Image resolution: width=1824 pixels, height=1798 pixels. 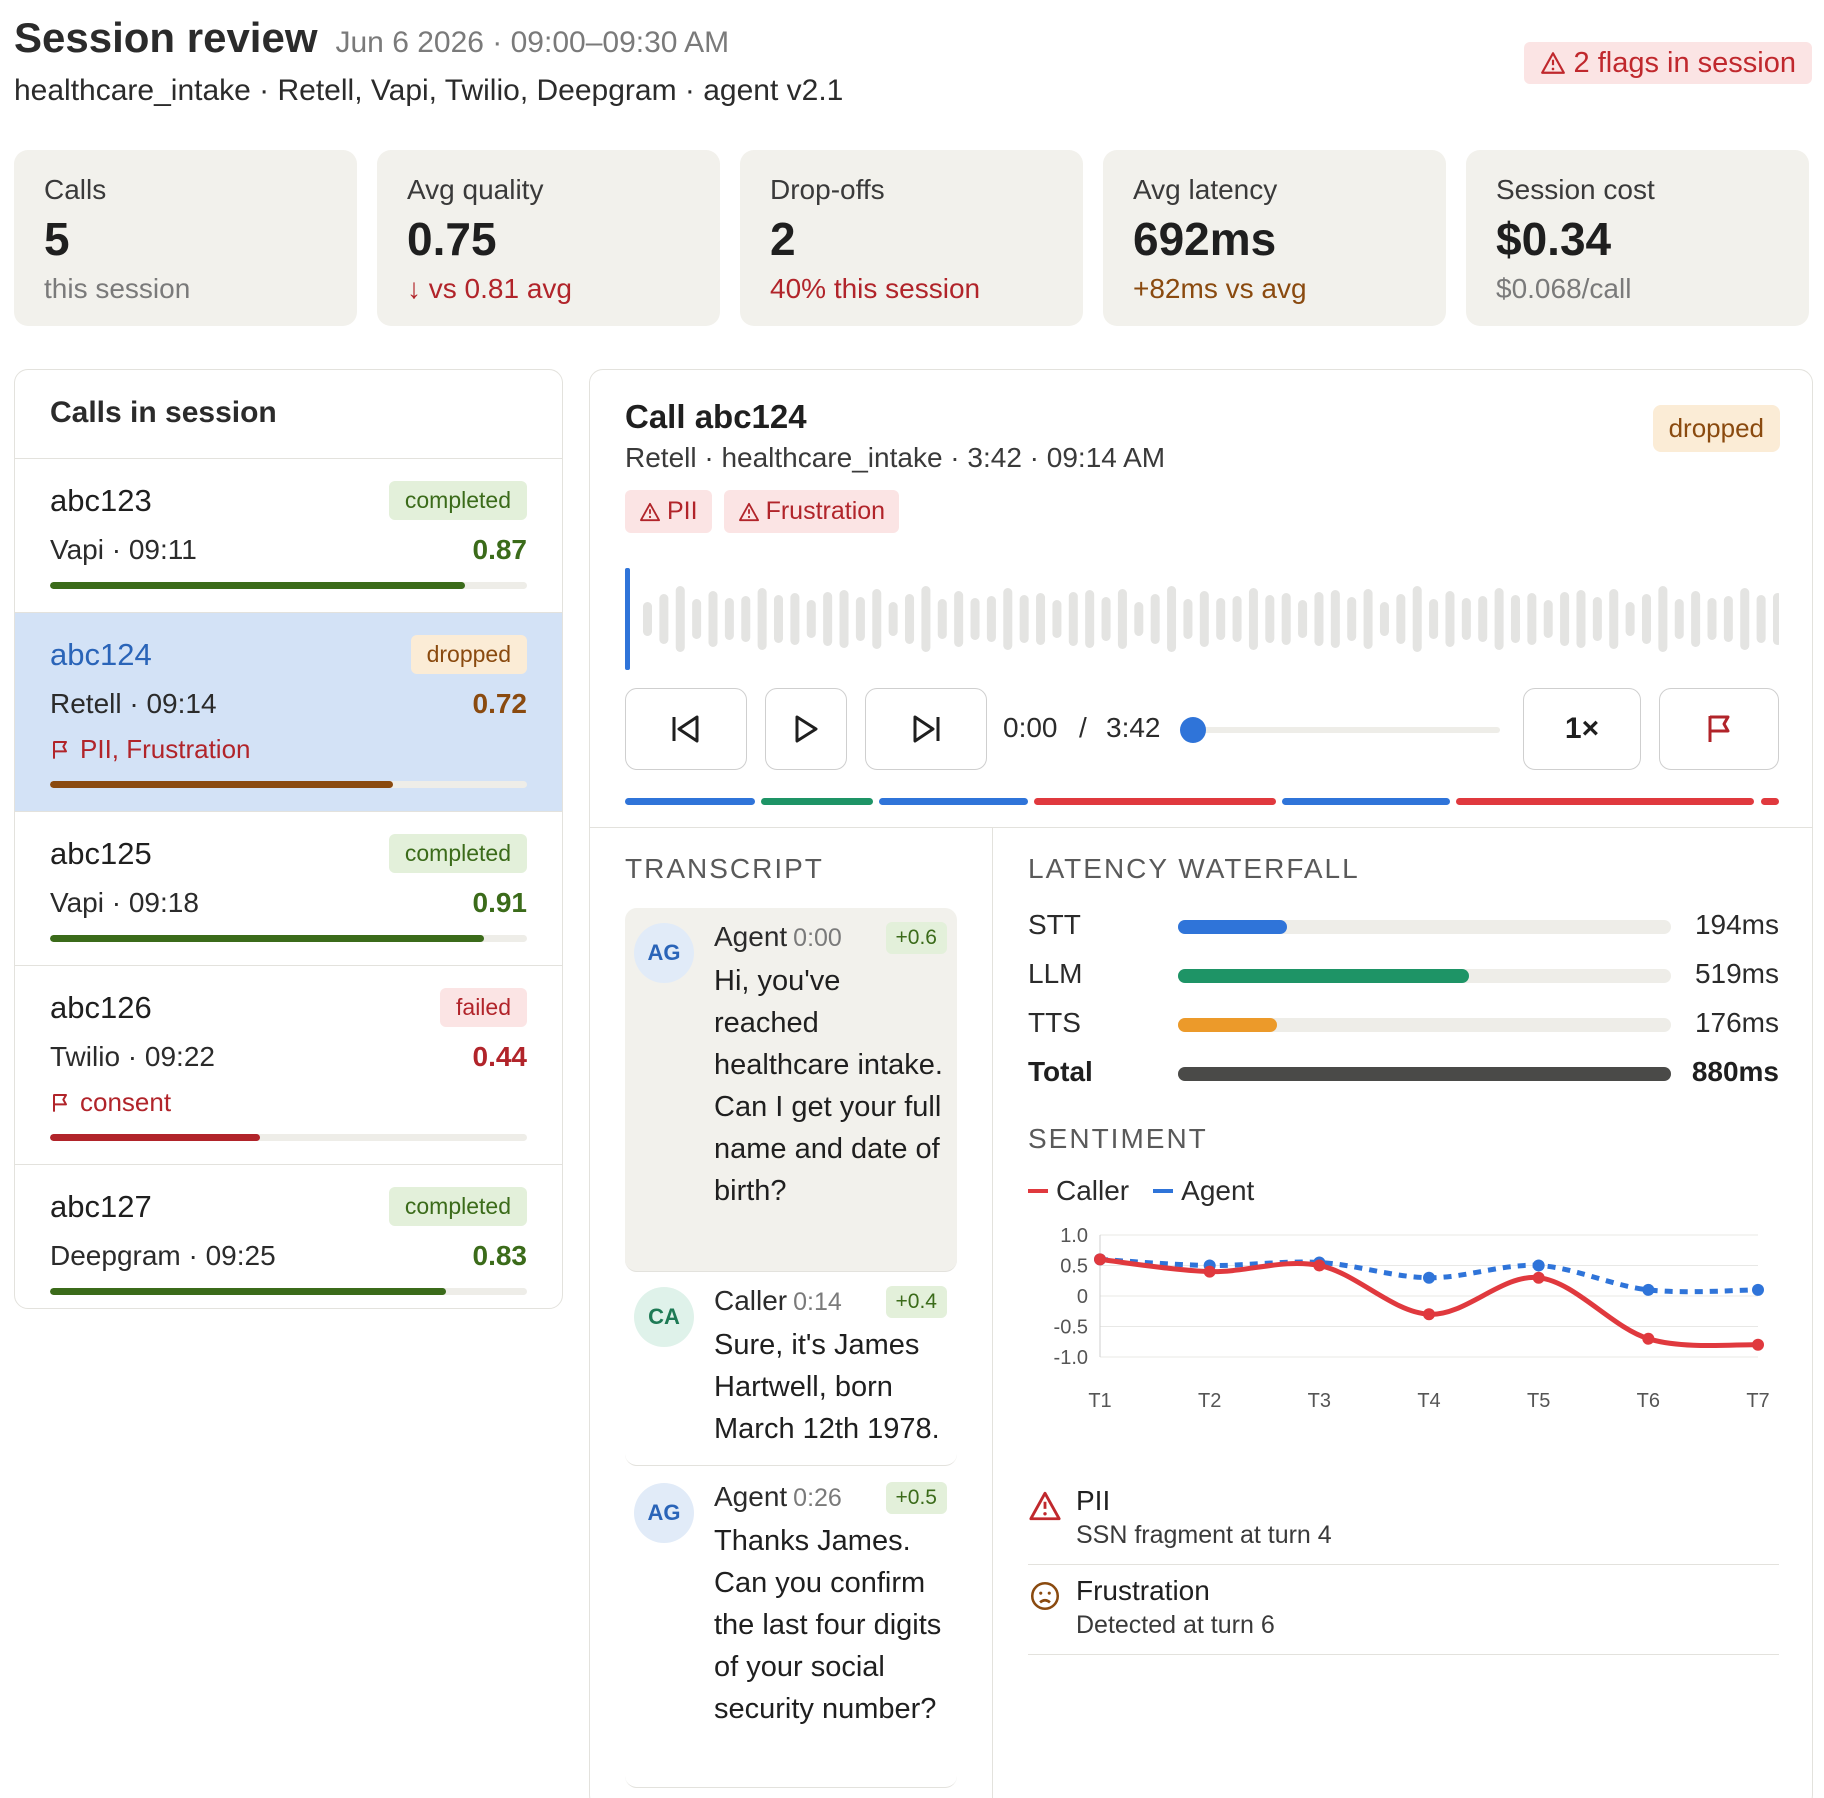 What do you see at coordinates (1071, 1358) in the screenshot?
I see `y-tick-label: -1.0` at bounding box center [1071, 1358].